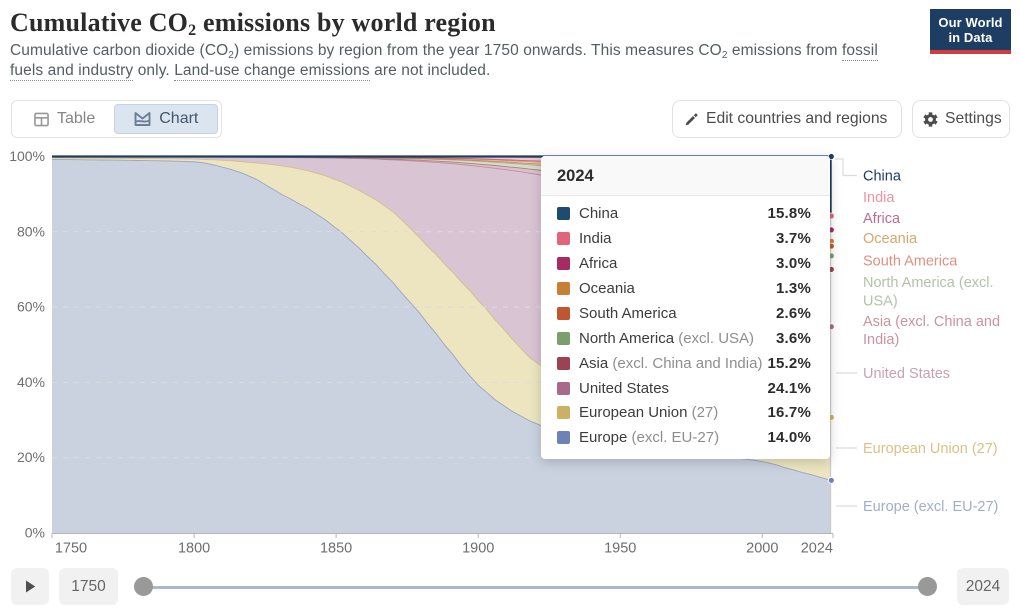 The height and width of the screenshot is (614, 1020). What do you see at coordinates (620, 549) in the screenshot?
I see `svg-text: 1950` at bounding box center [620, 549].